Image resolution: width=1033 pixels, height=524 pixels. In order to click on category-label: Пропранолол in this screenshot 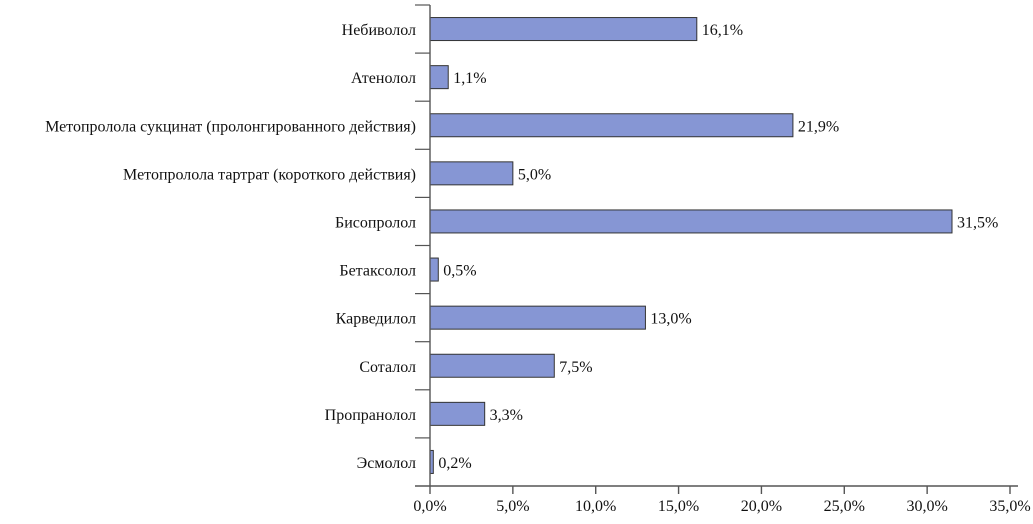, I will do `click(370, 415)`.